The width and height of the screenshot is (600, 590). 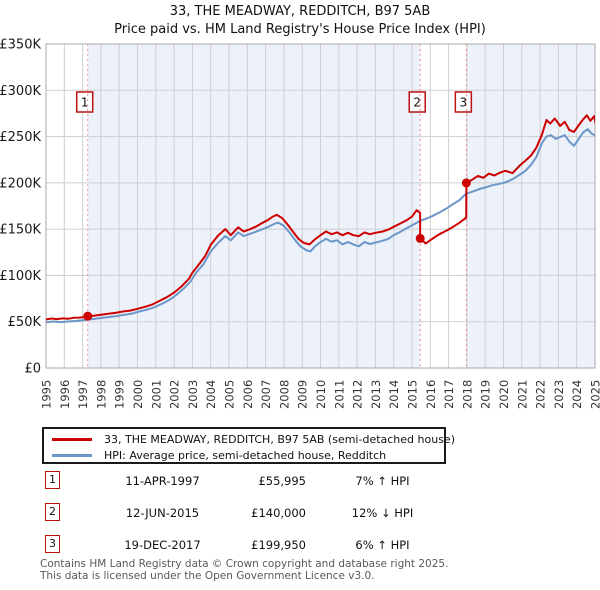 What do you see at coordinates (101, 394) in the screenshot?
I see `x-axis-tick-label: 1998` at bounding box center [101, 394].